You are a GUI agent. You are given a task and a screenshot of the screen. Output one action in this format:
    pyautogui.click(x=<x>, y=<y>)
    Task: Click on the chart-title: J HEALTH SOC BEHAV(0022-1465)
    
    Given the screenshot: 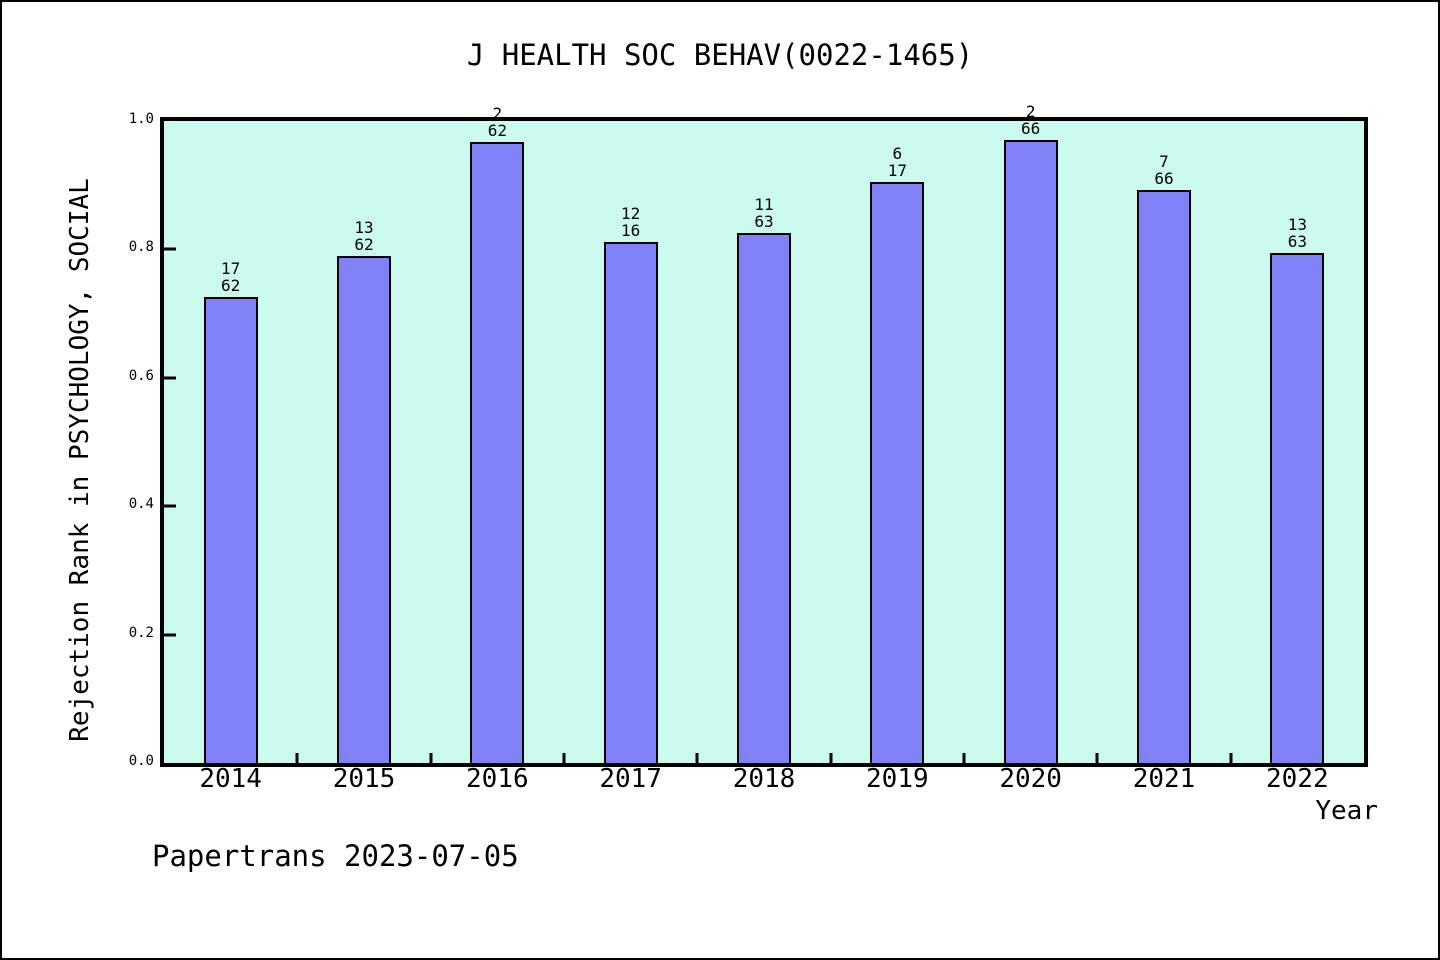 What is the action you would take?
    pyautogui.click(x=720, y=55)
    